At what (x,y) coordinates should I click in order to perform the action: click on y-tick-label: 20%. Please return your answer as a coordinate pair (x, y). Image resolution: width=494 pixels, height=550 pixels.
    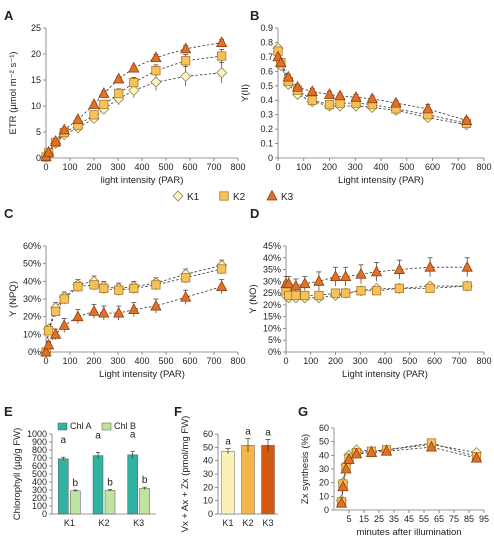
    Looking at the image, I should click on (272, 305).